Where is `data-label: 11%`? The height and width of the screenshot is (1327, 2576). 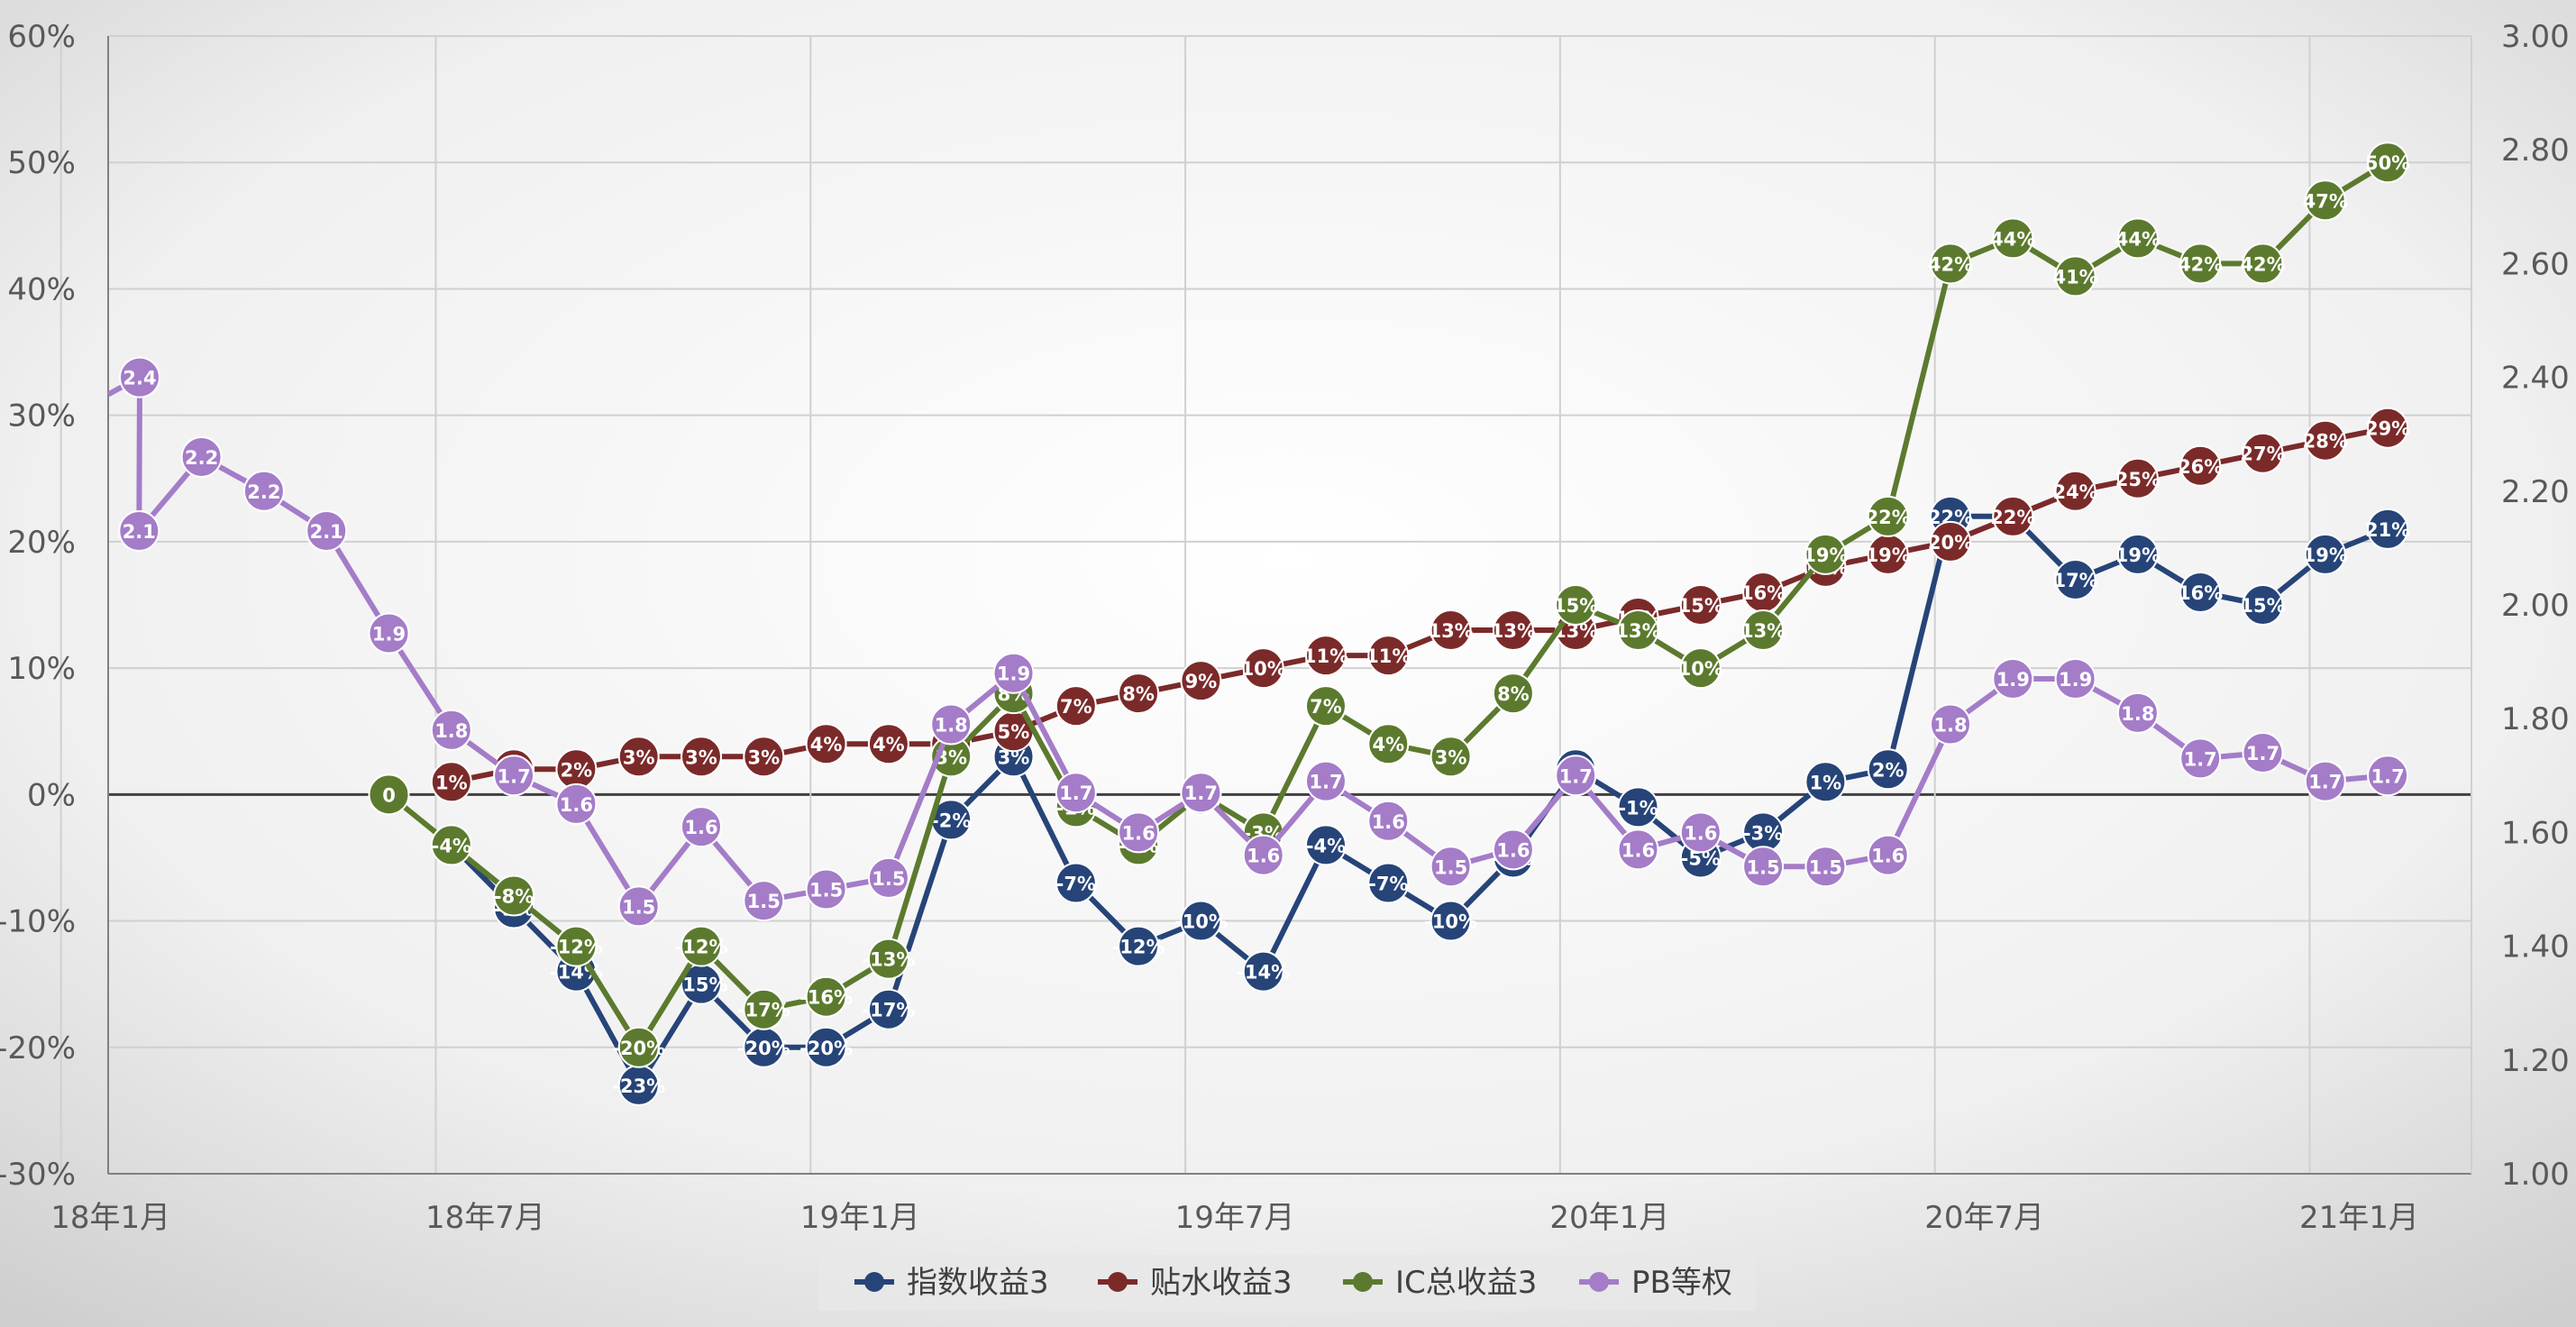 data-label: 11% is located at coordinates (1388, 656).